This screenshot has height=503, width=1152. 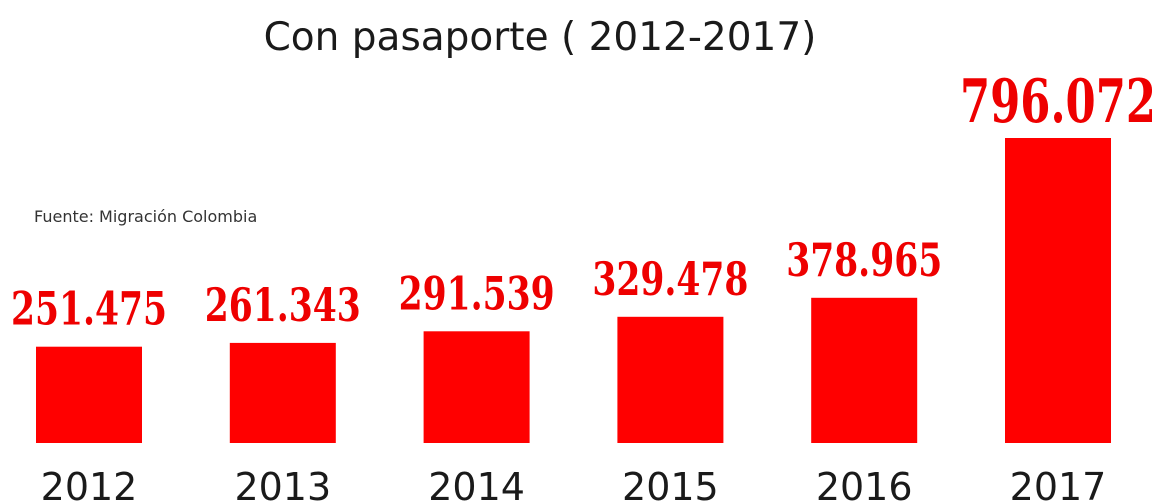 I want to click on x-tick-label-2012: 2012, so click(x=89, y=484).